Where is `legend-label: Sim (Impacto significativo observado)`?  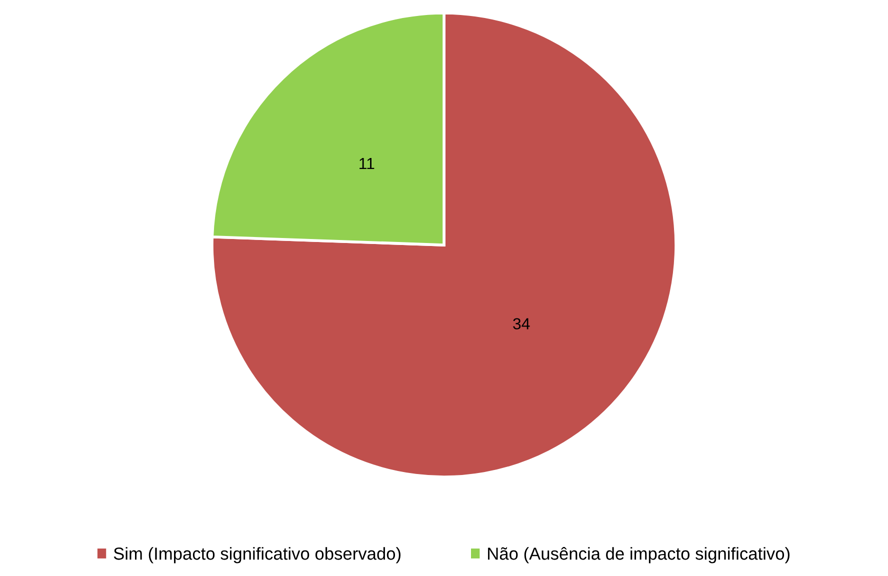 legend-label: Sim (Impacto significativo observado) is located at coordinates (257, 555).